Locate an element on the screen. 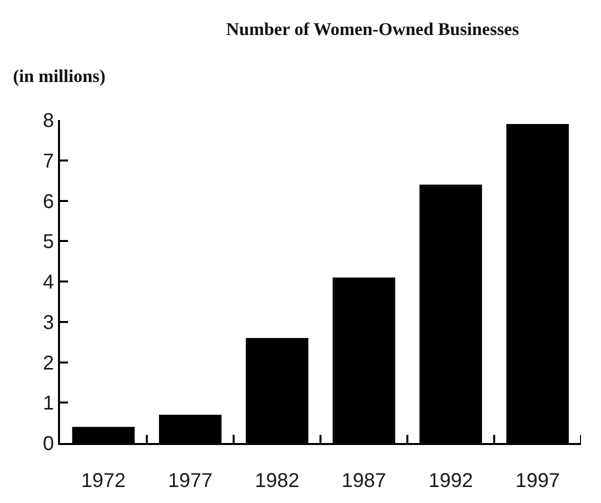 This screenshot has height=503, width=601. x-tick-label: 1977 is located at coordinates (190, 481).